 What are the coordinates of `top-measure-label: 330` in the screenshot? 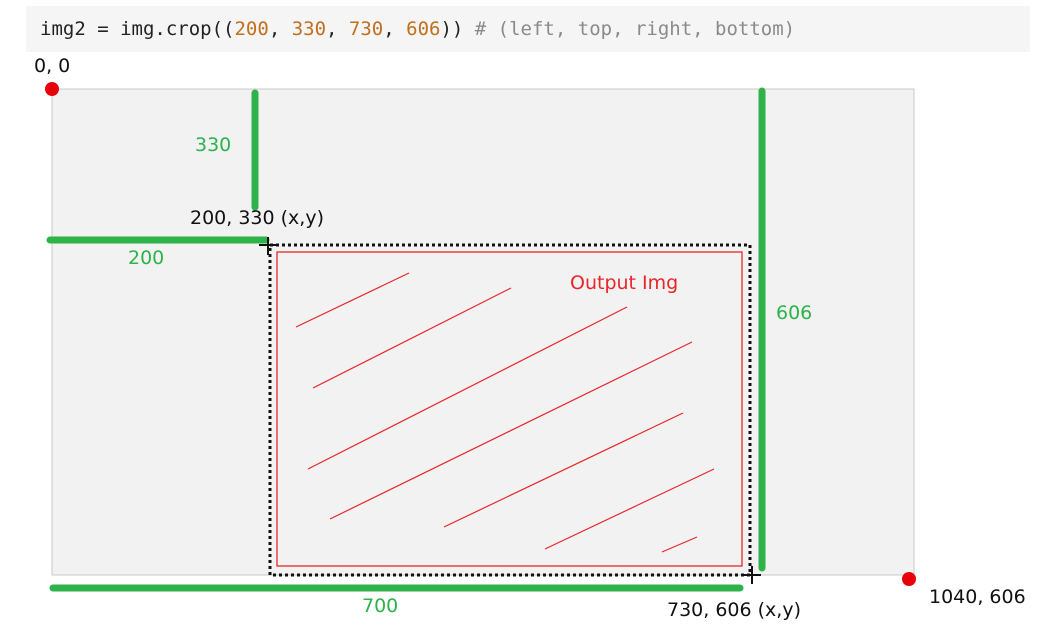 It's located at (213, 145).